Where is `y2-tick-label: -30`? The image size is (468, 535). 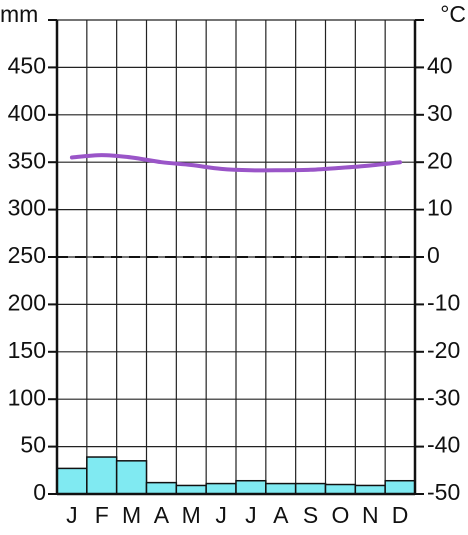 y2-tick-label: -30 is located at coordinates (443, 397).